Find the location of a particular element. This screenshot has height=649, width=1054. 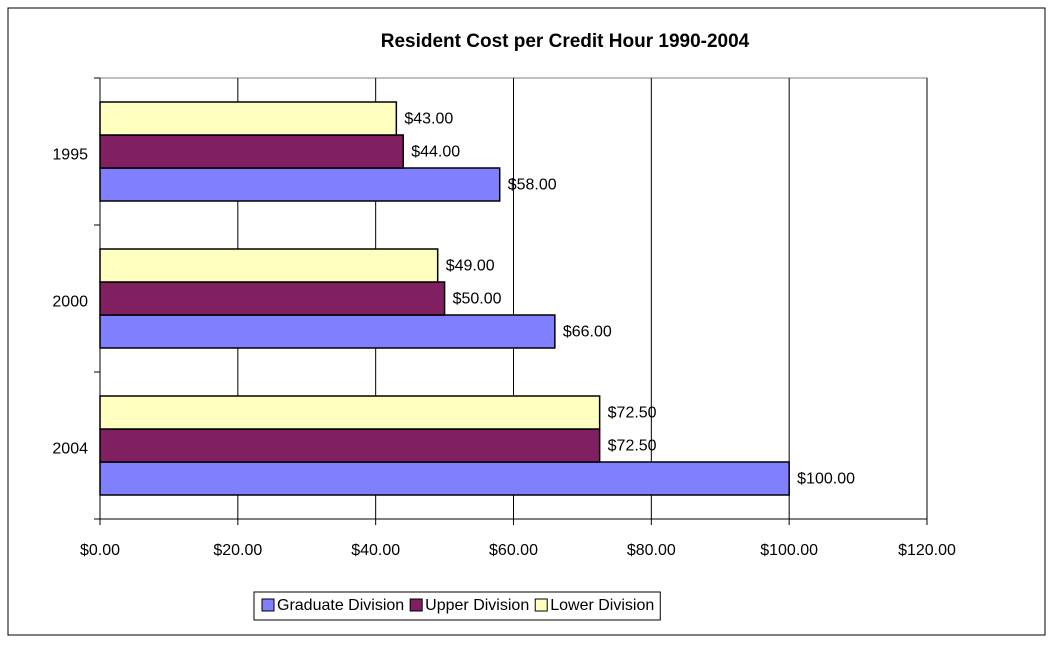

x-tick-label: $100.00 is located at coordinates (789, 550).